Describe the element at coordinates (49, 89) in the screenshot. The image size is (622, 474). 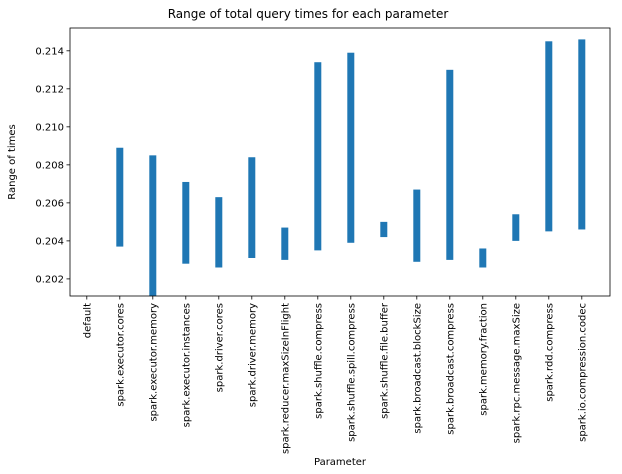
I see `y-tick-label: 0.212` at that location.